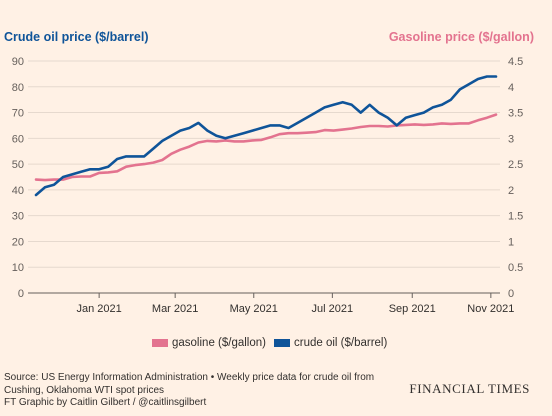  I want to click on right-tick-label: 0, so click(511, 294).